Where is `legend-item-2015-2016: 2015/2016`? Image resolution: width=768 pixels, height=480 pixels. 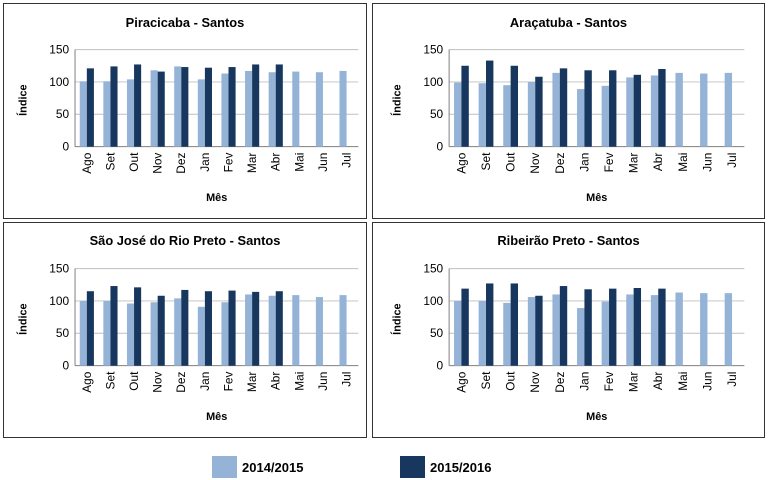
legend-item-2015-2016: 2015/2016 is located at coordinates (445, 467).